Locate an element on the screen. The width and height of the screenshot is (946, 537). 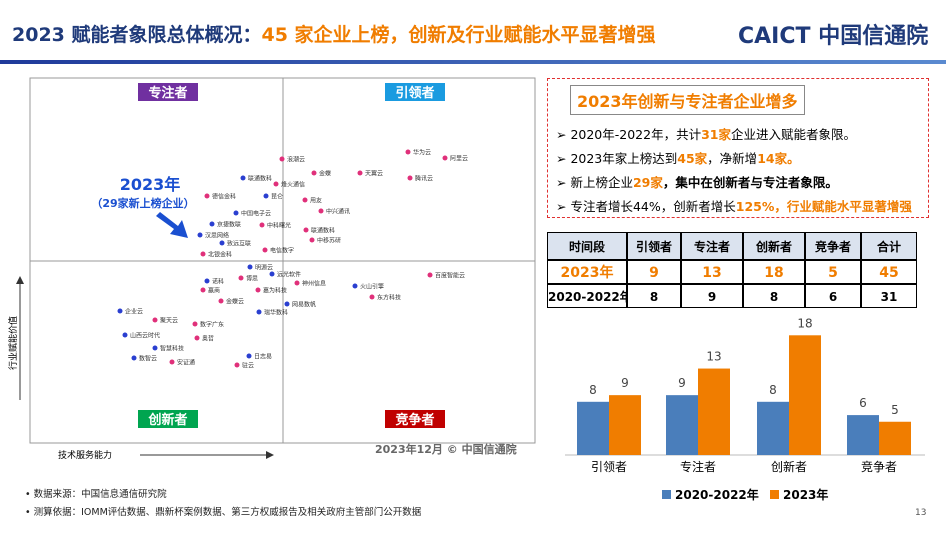
page-number: 13 is located at coordinates (921, 513).